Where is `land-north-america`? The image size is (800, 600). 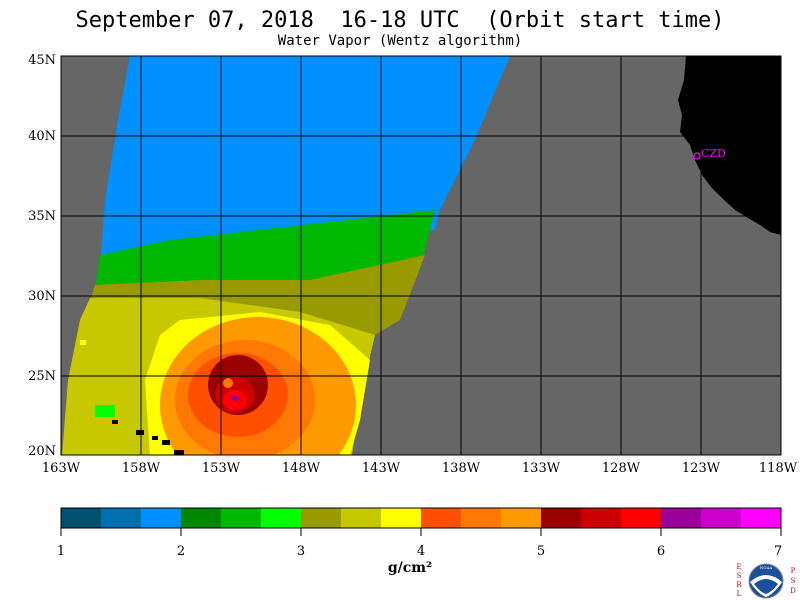 land-north-america is located at coordinates (729, 145).